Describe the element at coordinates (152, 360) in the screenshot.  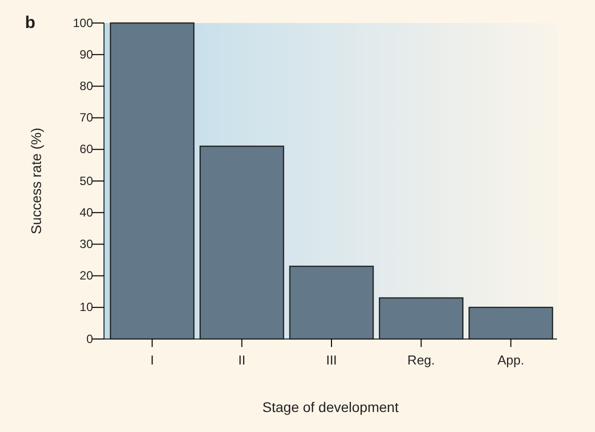
I see `x-tick-label: I` at that location.